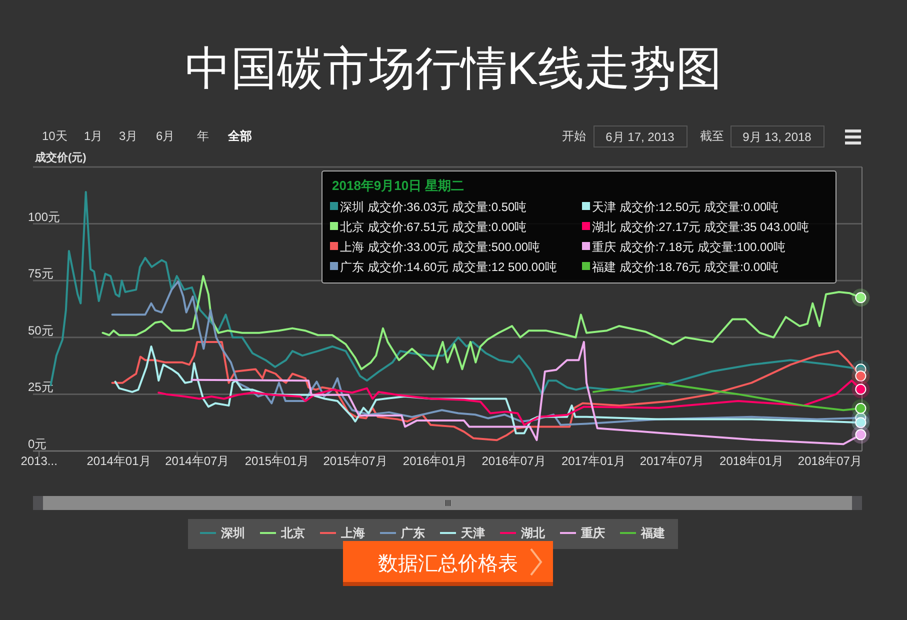 Image resolution: width=907 pixels, height=620 pixels. Describe the element at coordinates (448, 267) in the screenshot. I see `annotation: 广东 成交价:14.60元 成交量:12 500.00吨` at that location.